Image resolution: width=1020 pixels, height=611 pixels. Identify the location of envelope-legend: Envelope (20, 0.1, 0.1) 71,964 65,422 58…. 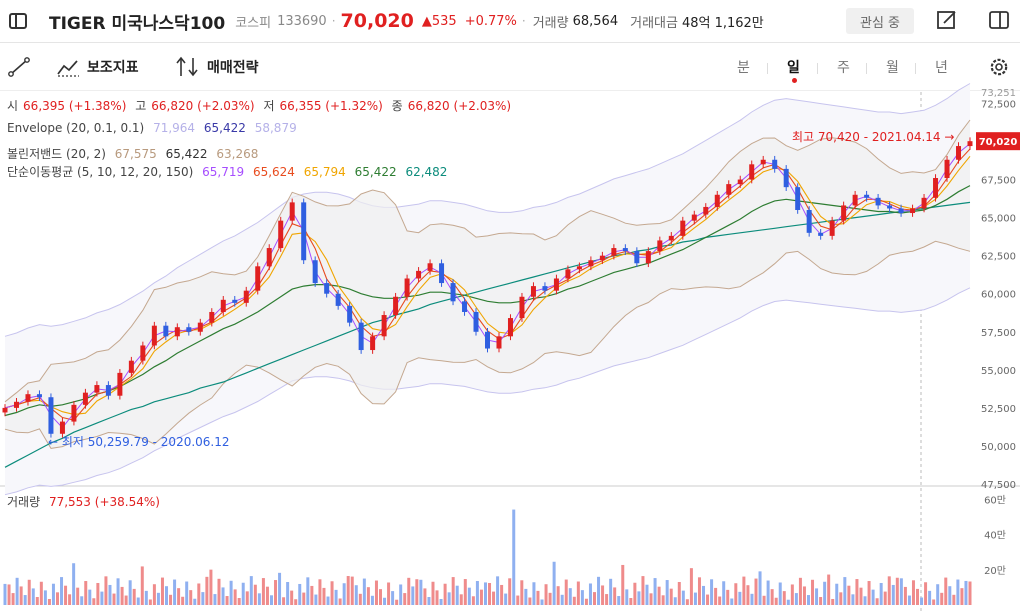
(152, 128).